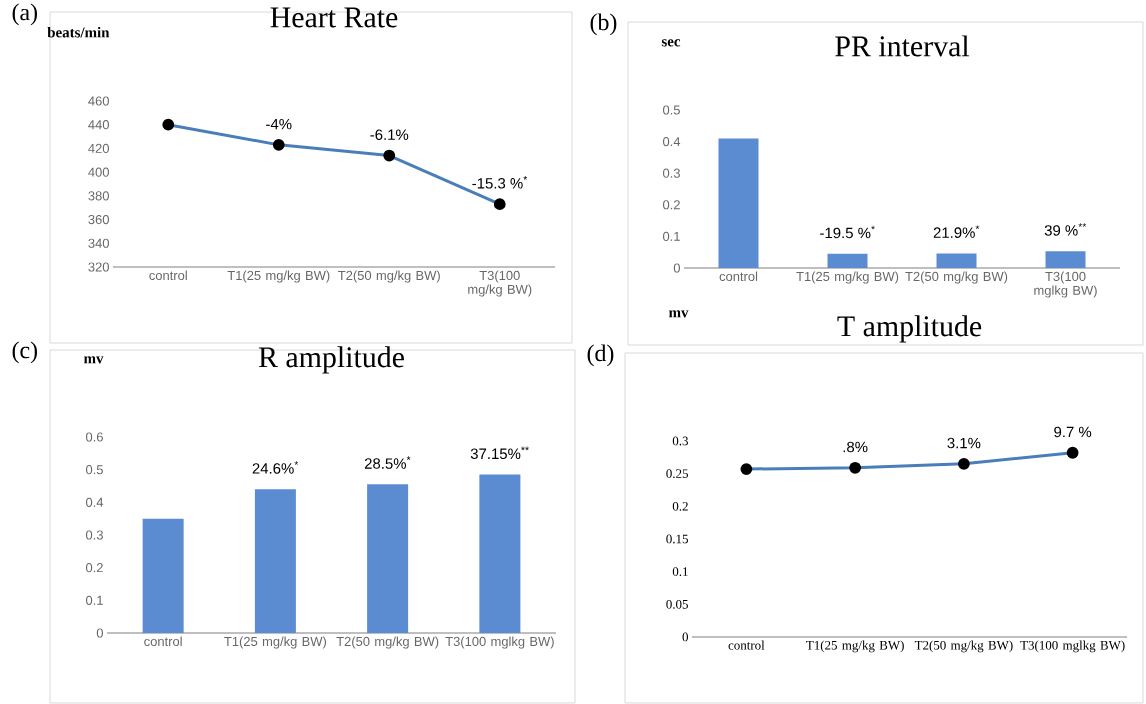  I want to click on y-tick-label: 0.15, so click(677, 539).